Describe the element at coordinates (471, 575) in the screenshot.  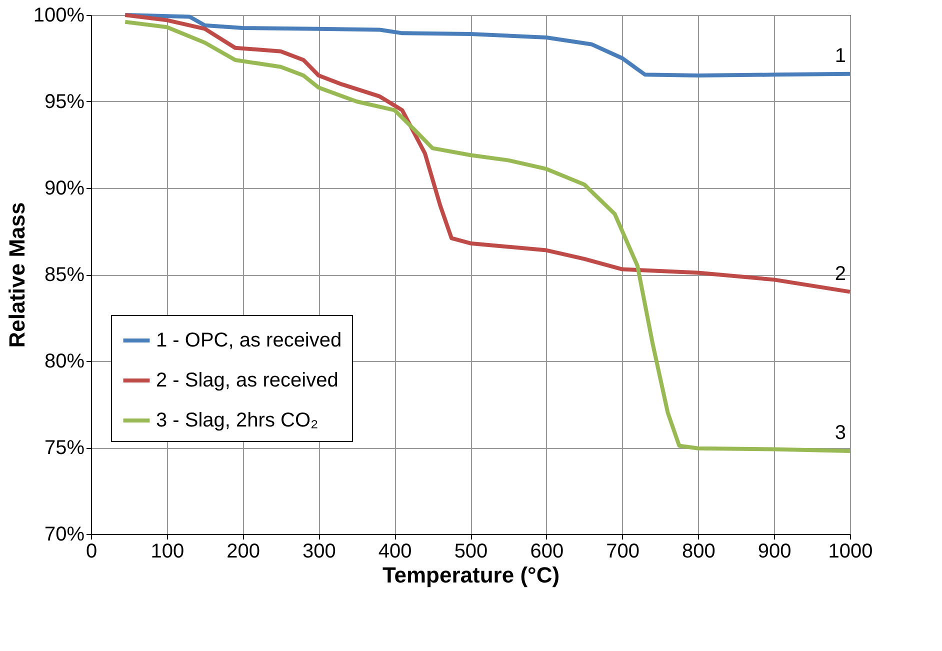
I see `x-axis-title: Temperature (°C)` at that location.